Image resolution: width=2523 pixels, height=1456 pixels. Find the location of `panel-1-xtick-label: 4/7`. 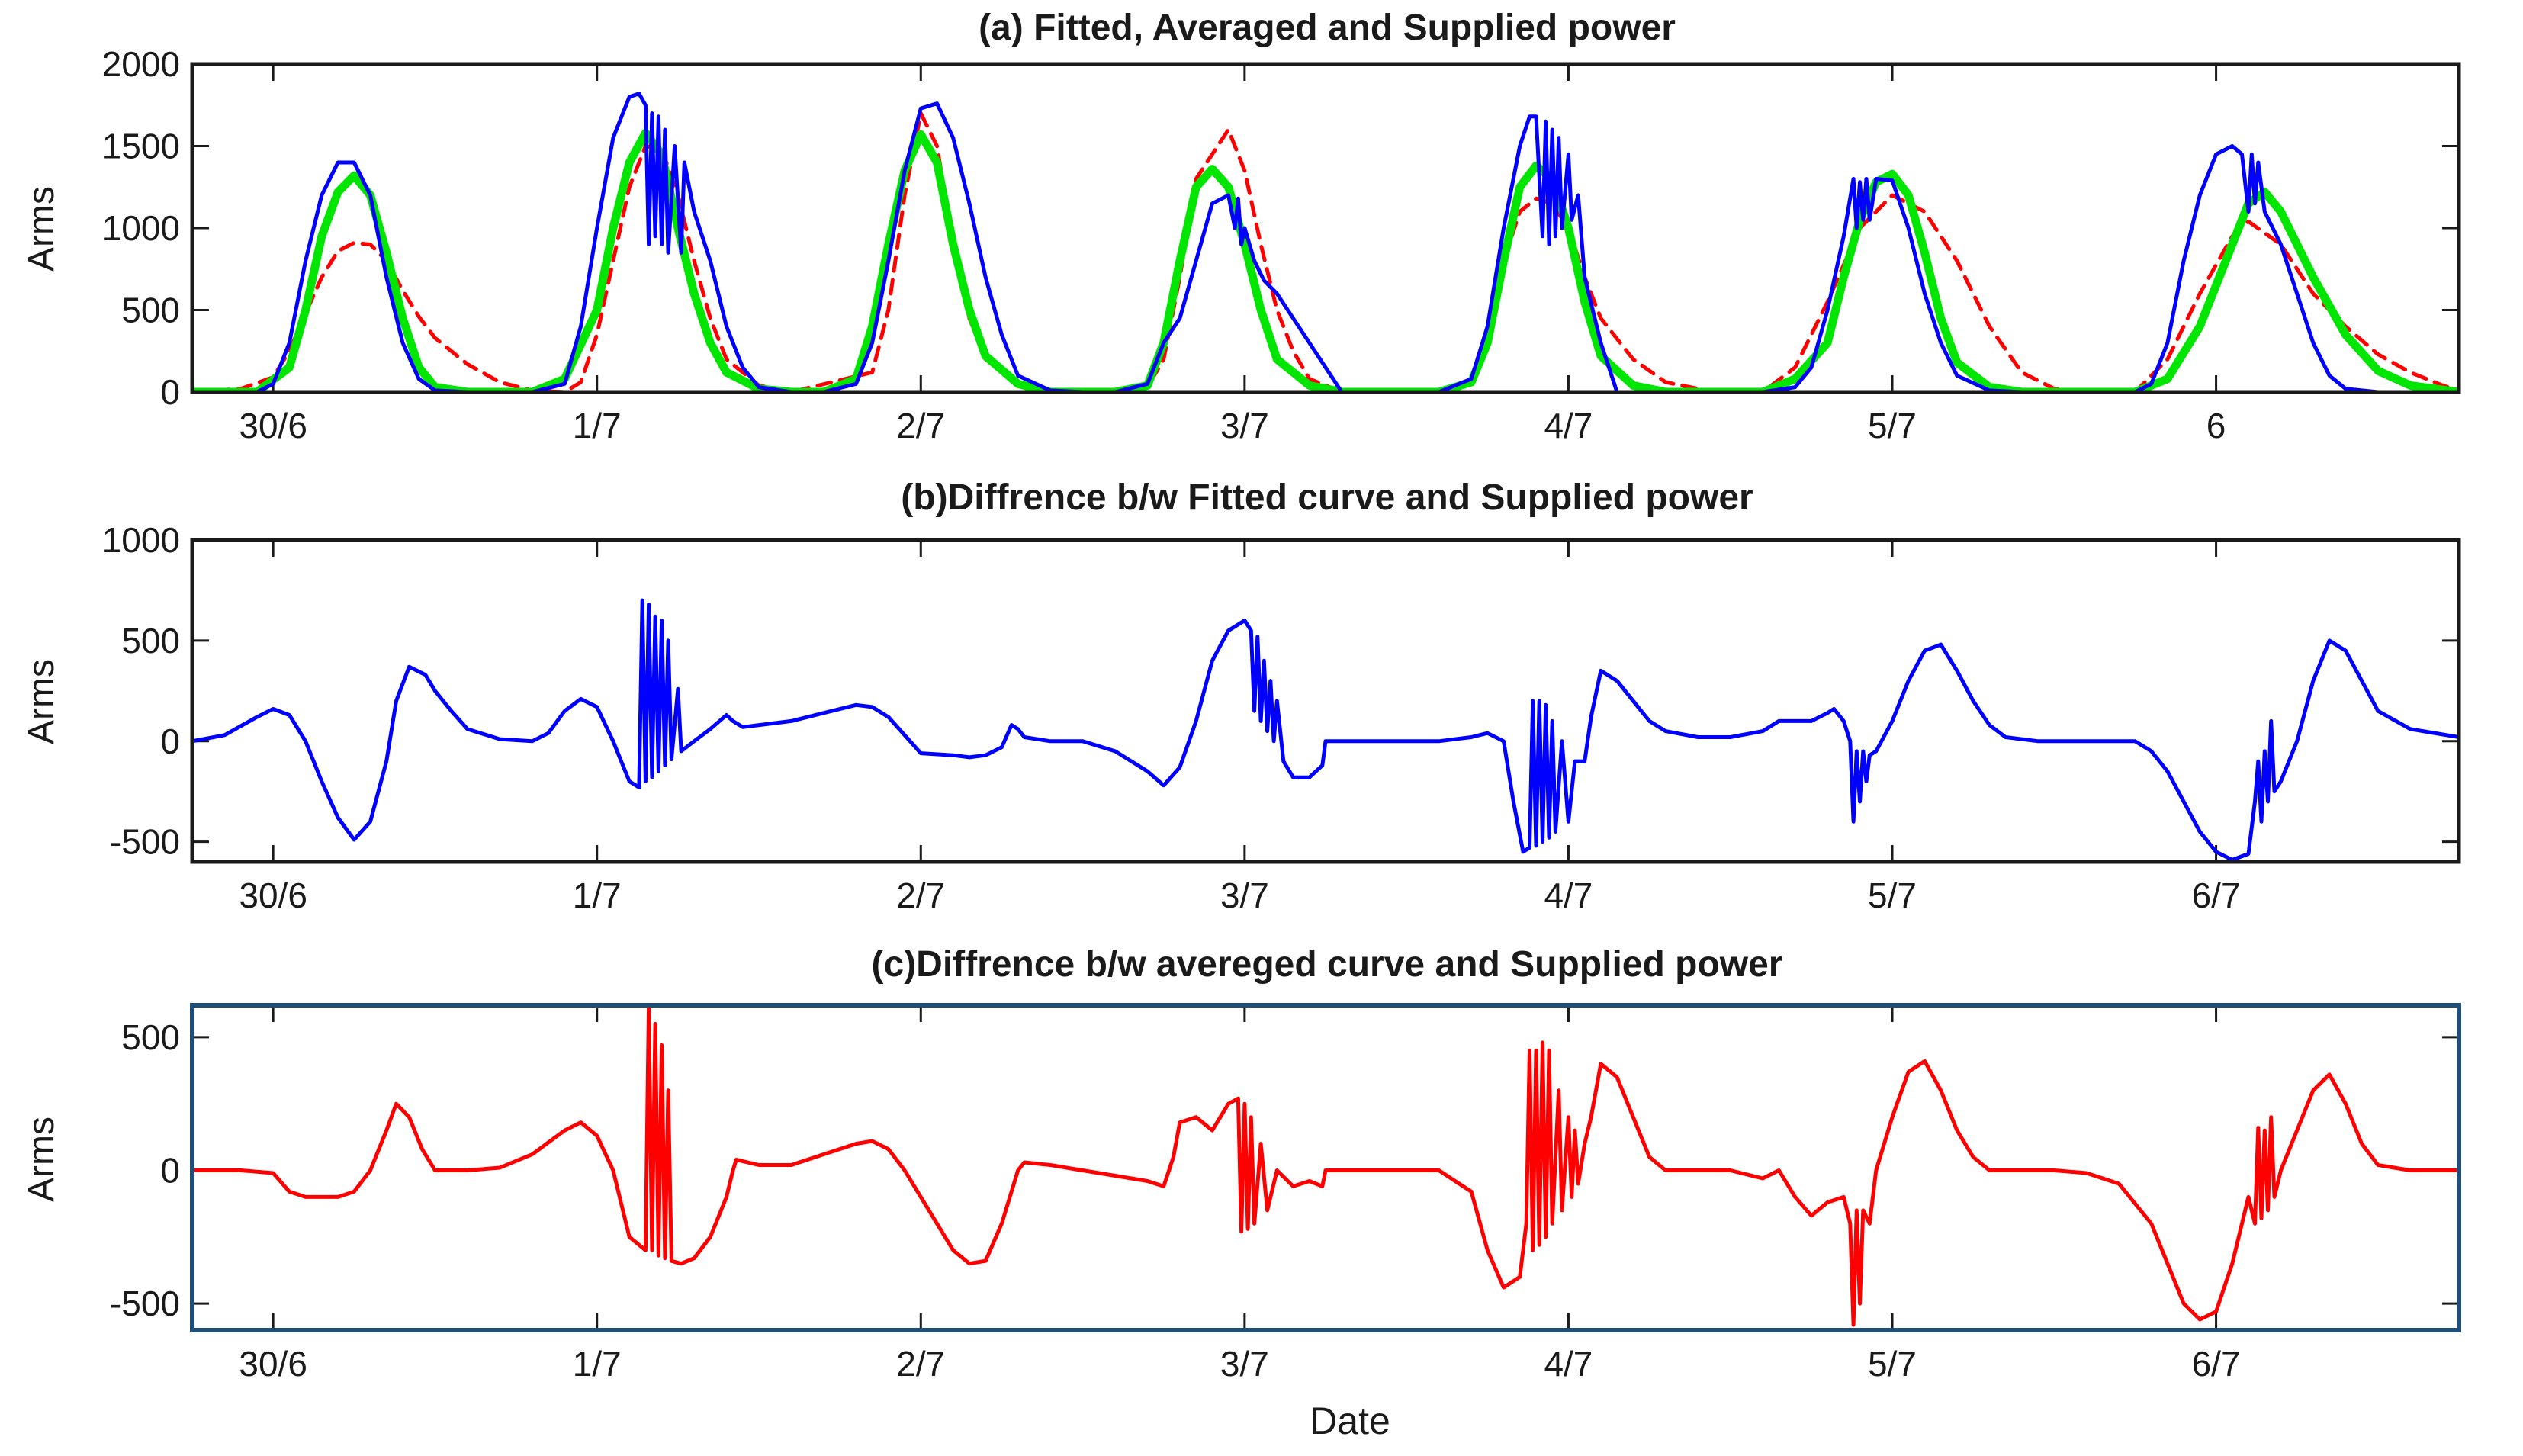

panel-1-xtick-label: 4/7 is located at coordinates (1568, 895).